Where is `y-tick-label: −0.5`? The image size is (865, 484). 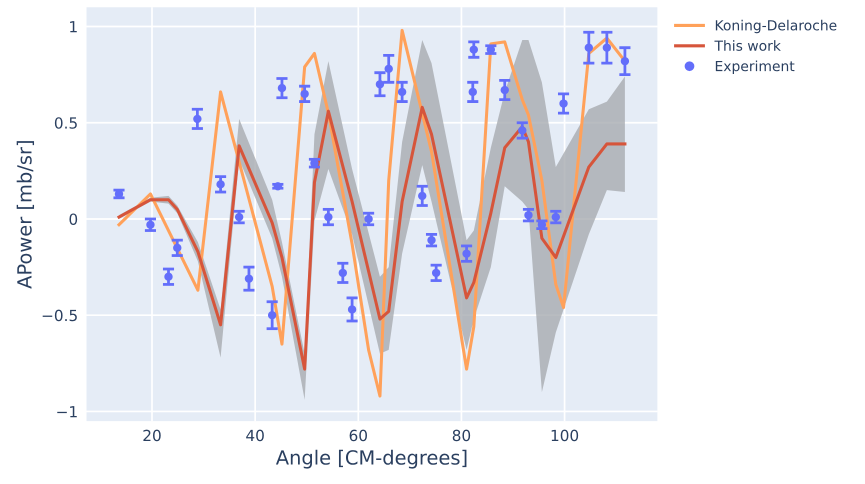
y-tick-label: −0.5 is located at coordinates (59, 316).